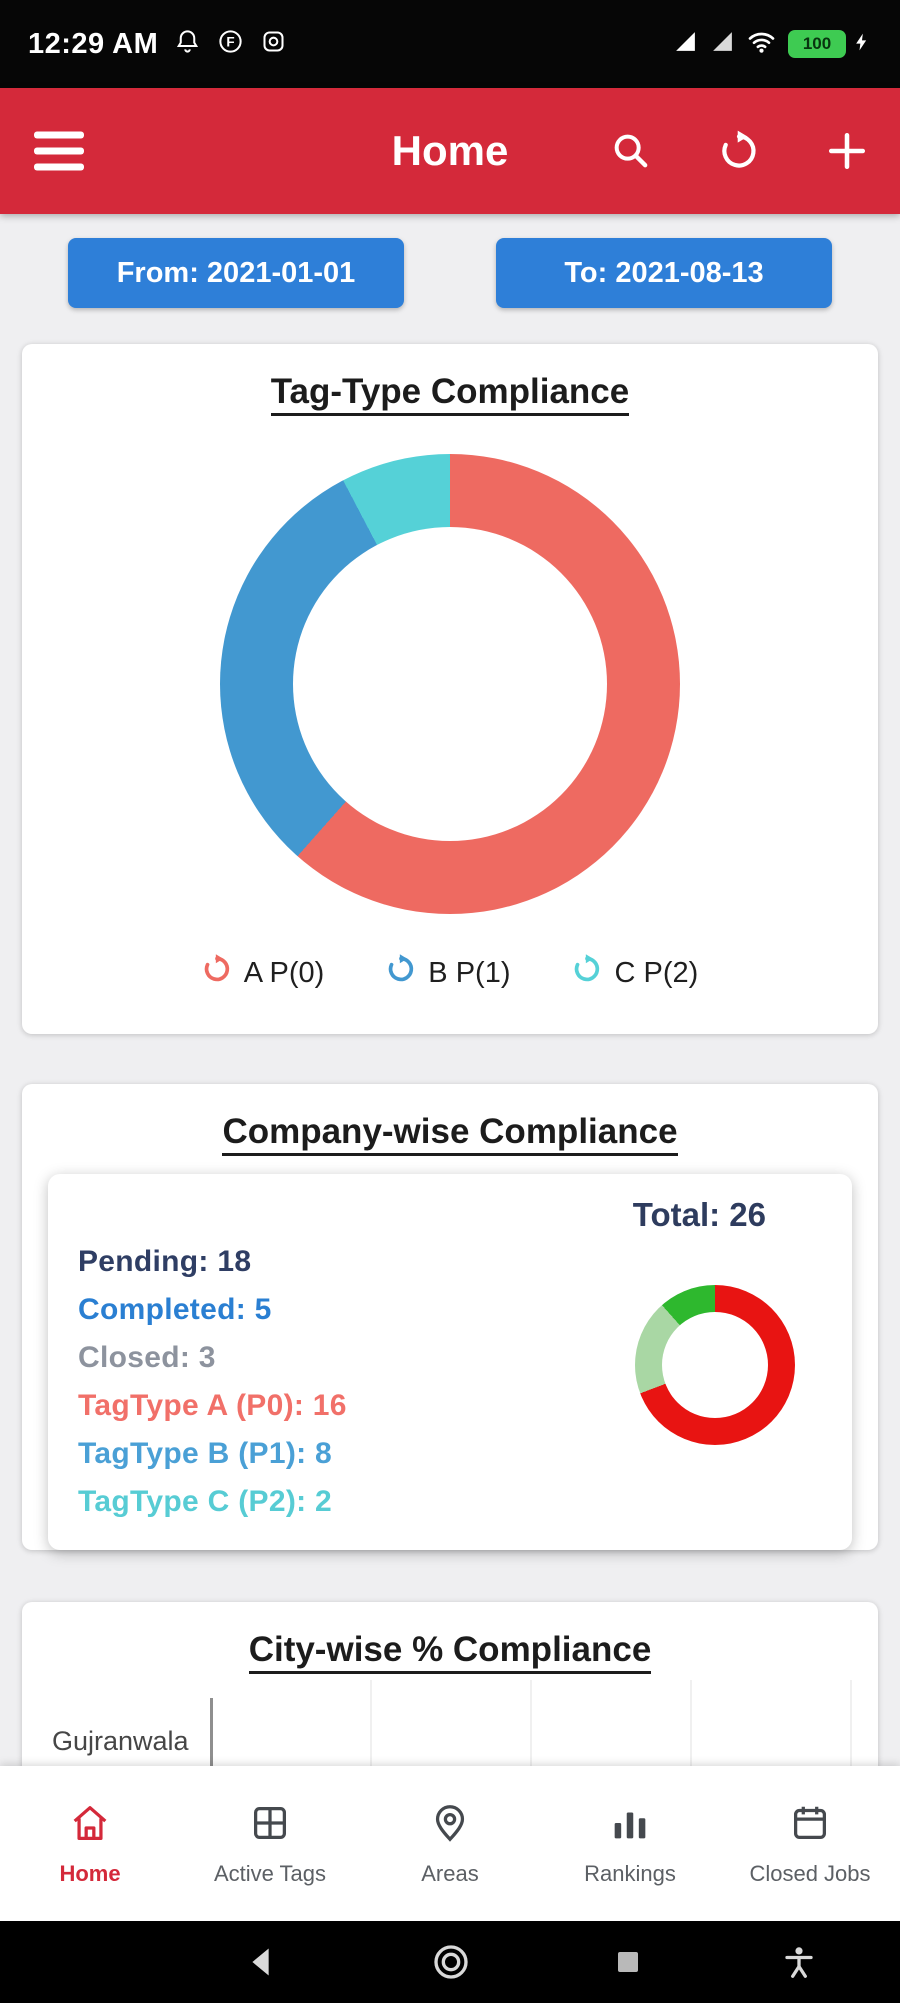 This screenshot has width=900, height=2003. Describe the element at coordinates (59, 151) in the screenshot. I see `menu-hamburger-button` at that location.